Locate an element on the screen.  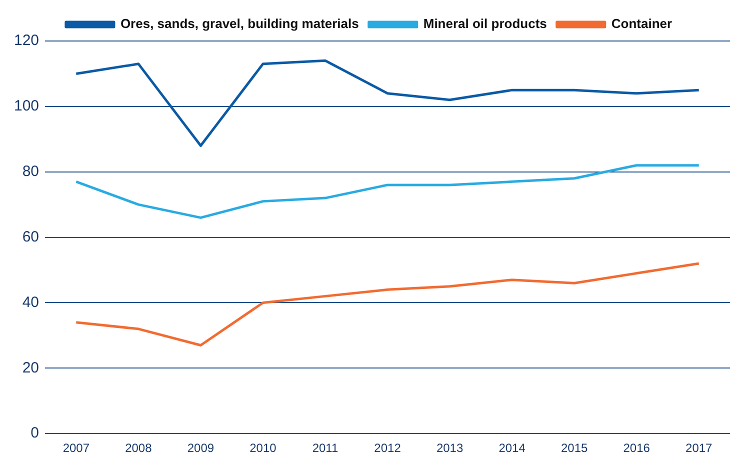
x-tick-label: 2015 is located at coordinates (574, 448).